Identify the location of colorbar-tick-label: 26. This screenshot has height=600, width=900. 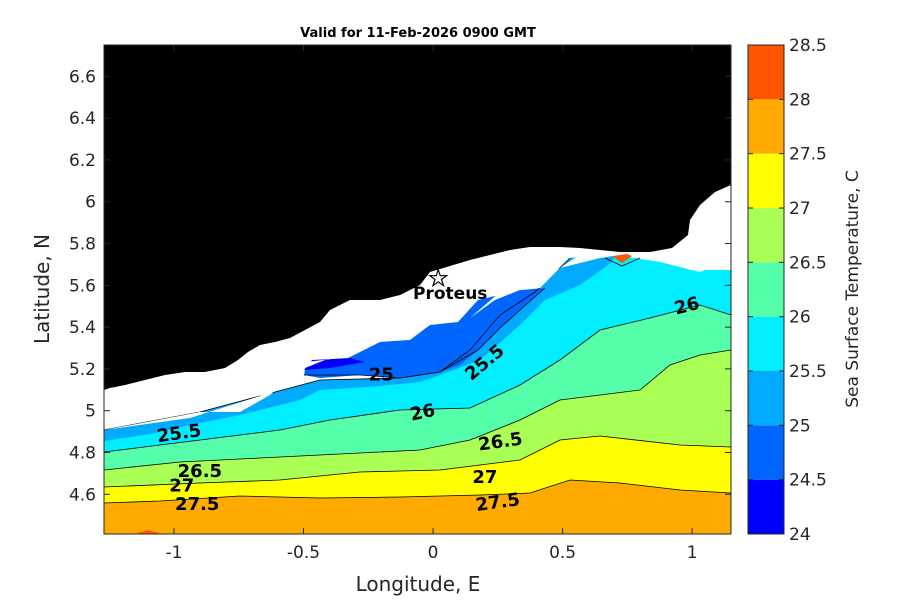
(800, 318).